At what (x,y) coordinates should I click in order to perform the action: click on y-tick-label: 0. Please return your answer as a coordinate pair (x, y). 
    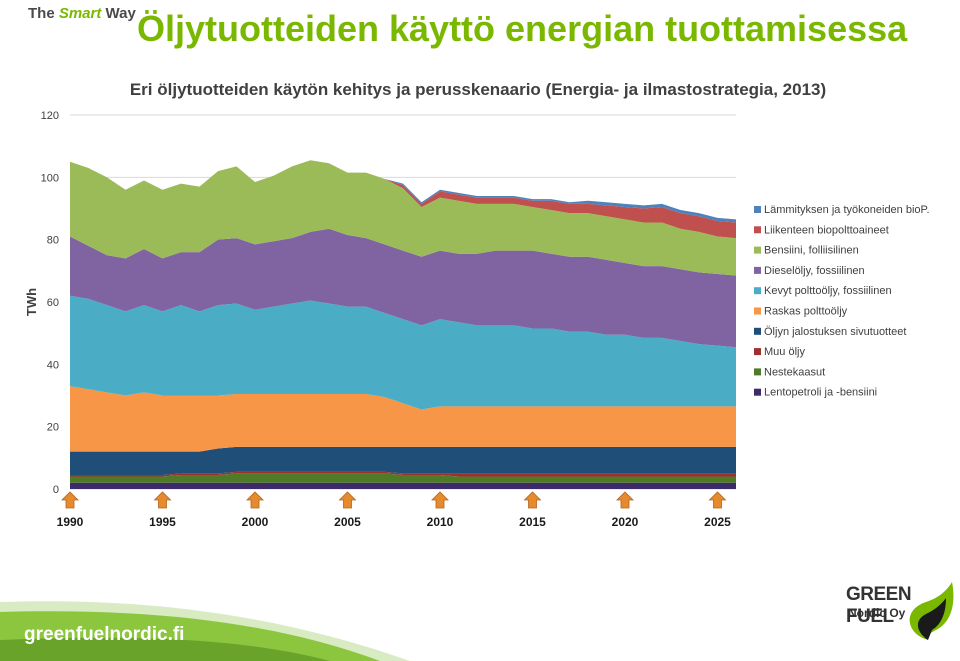
    Looking at the image, I should click on (56, 490).